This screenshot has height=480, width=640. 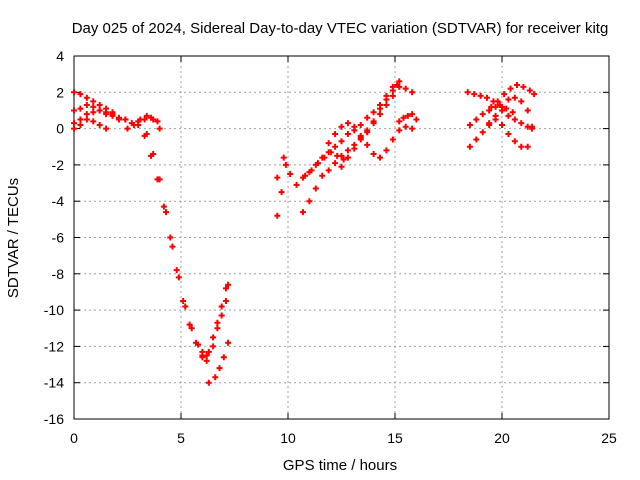 What do you see at coordinates (502, 438) in the screenshot?
I see `x-tick-label: 20` at bounding box center [502, 438].